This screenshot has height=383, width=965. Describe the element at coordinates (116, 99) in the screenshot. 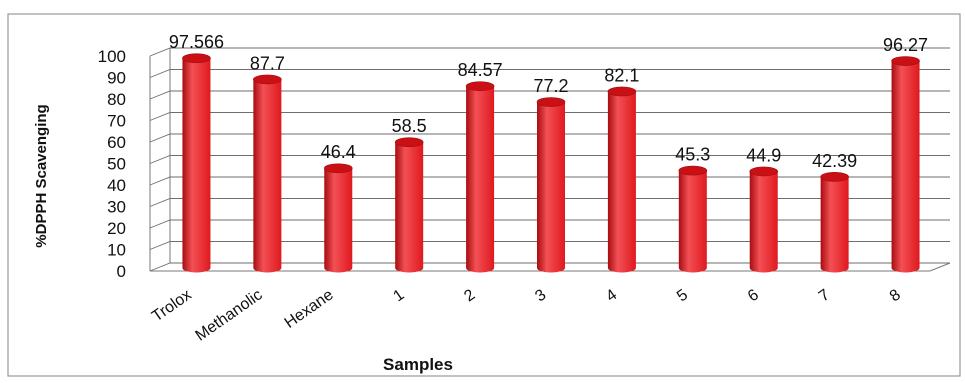

I see `y-tick-label: 80` at that location.